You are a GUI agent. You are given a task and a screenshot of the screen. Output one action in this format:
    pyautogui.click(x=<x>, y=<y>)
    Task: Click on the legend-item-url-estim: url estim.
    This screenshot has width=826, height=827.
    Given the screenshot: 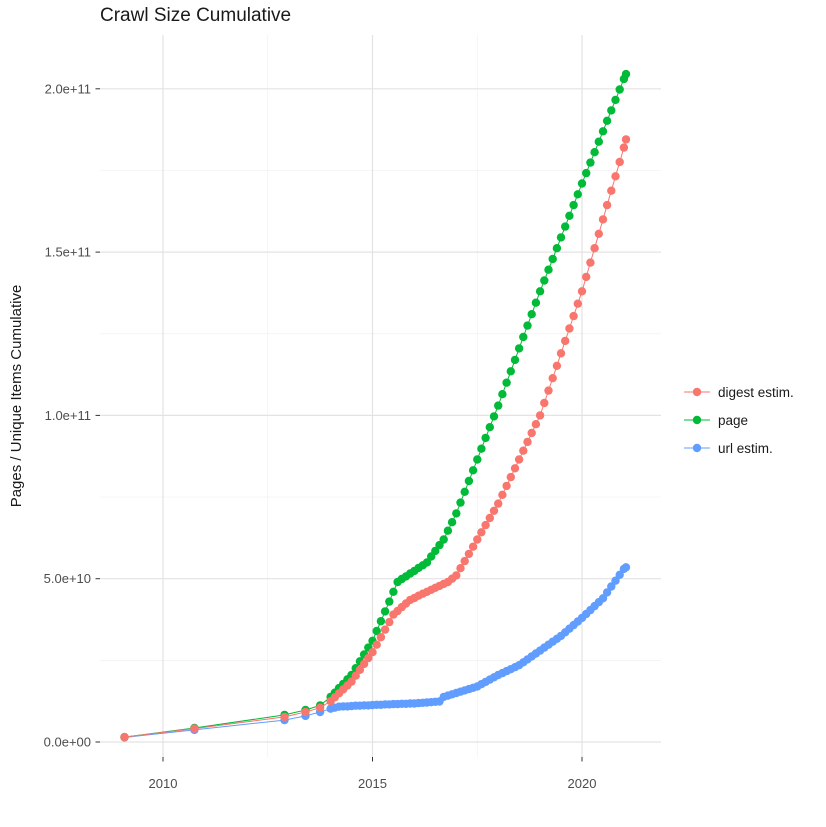 What is the action you would take?
    pyautogui.click(x=738, y=448)
    